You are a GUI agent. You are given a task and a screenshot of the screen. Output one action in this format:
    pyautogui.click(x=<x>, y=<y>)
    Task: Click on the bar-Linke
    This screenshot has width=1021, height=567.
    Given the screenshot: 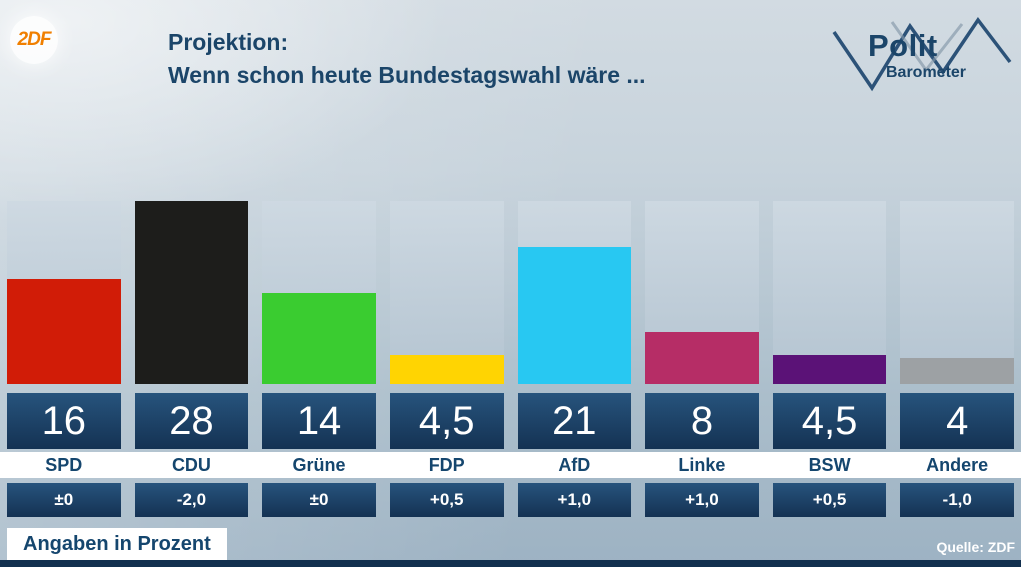 What is the action you would take?
    pyautogui.click(x=702, y=357)
    